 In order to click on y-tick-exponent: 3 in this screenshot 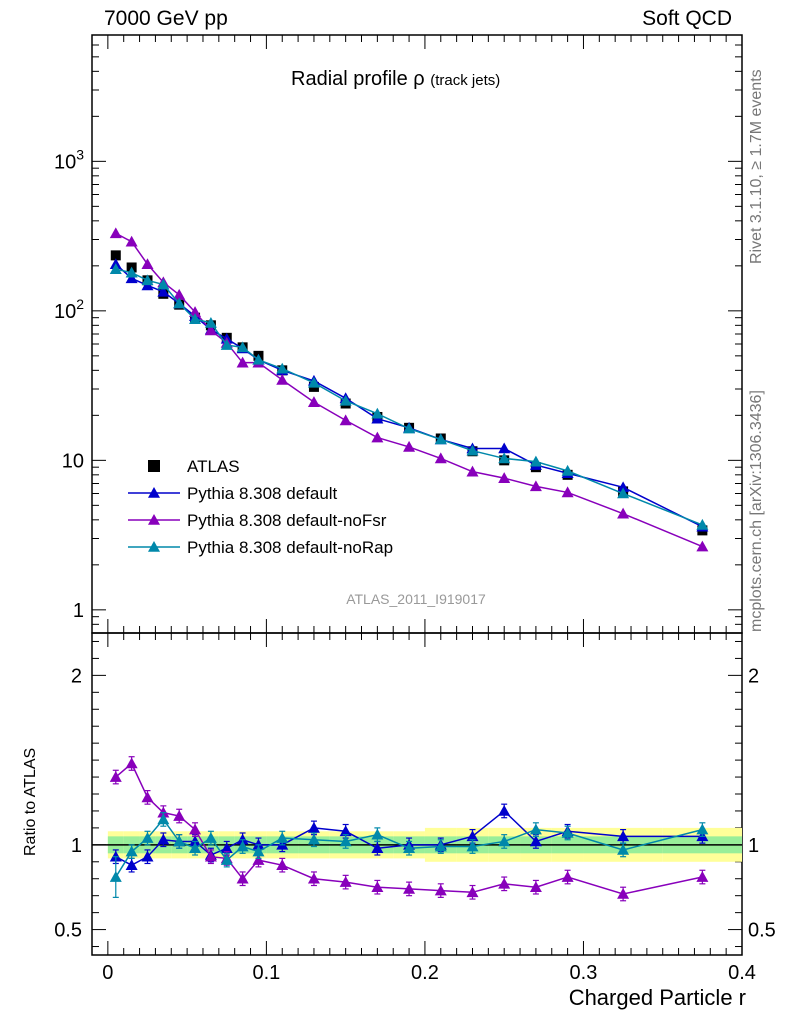, I will do `click(80, 154)`.